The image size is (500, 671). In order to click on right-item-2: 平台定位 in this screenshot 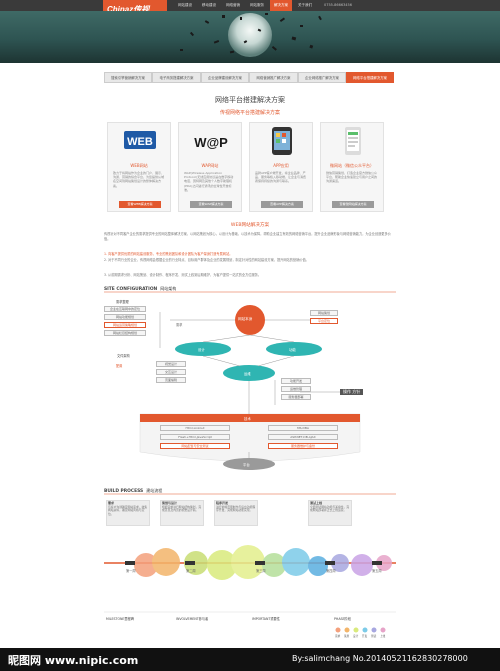, I will do `click(324, 321)`.